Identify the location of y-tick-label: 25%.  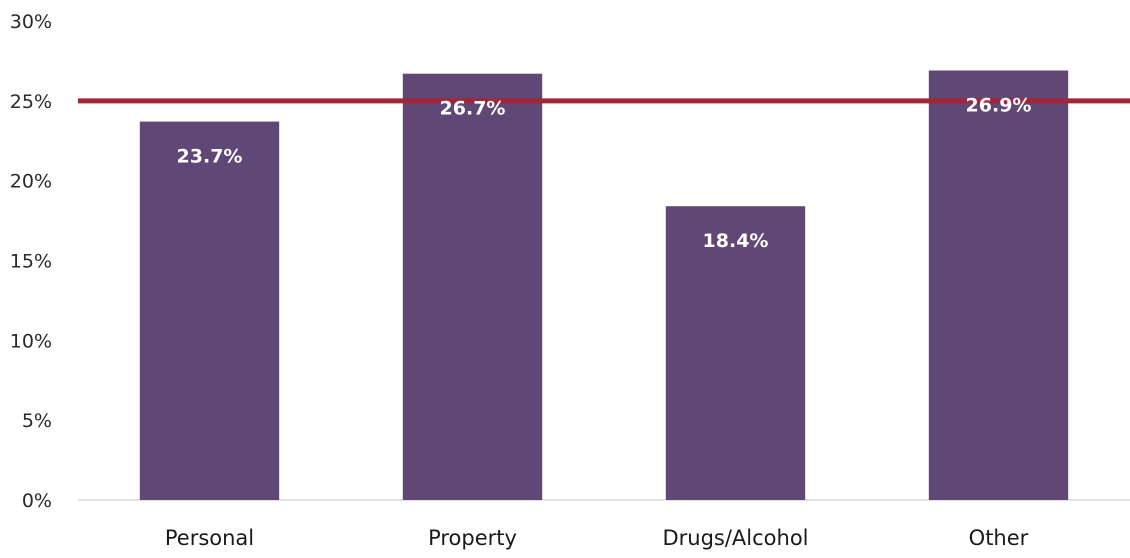
(31, 102).